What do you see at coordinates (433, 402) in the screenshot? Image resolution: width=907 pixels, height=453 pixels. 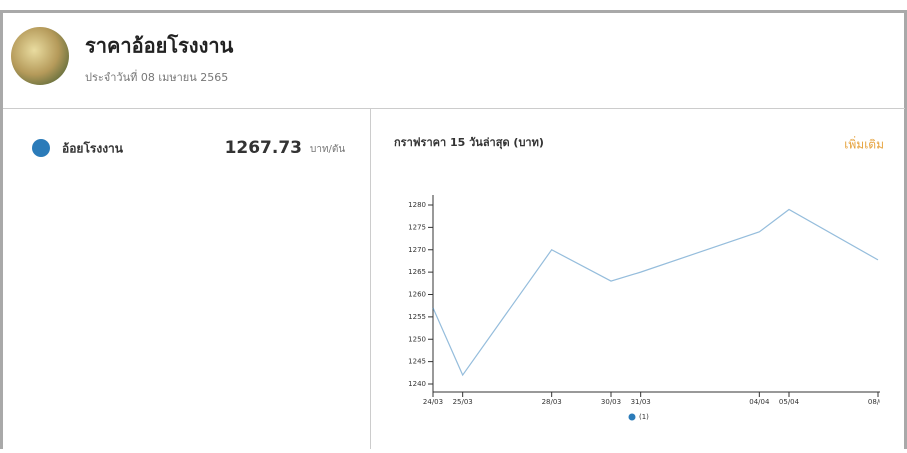 I see `x-tick-label: 24/03` at bounding box center [433, 402].